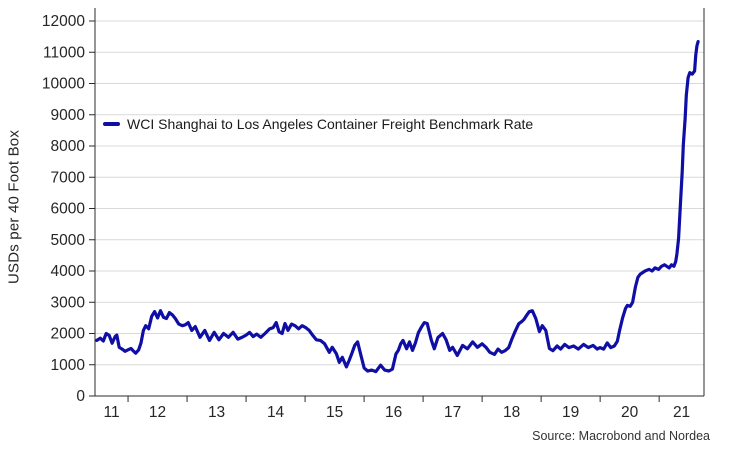  Describe the element at coordinates (621, 436) in the screenshot. I see `source-text: Source: Macrobond and Nordea` at that location.